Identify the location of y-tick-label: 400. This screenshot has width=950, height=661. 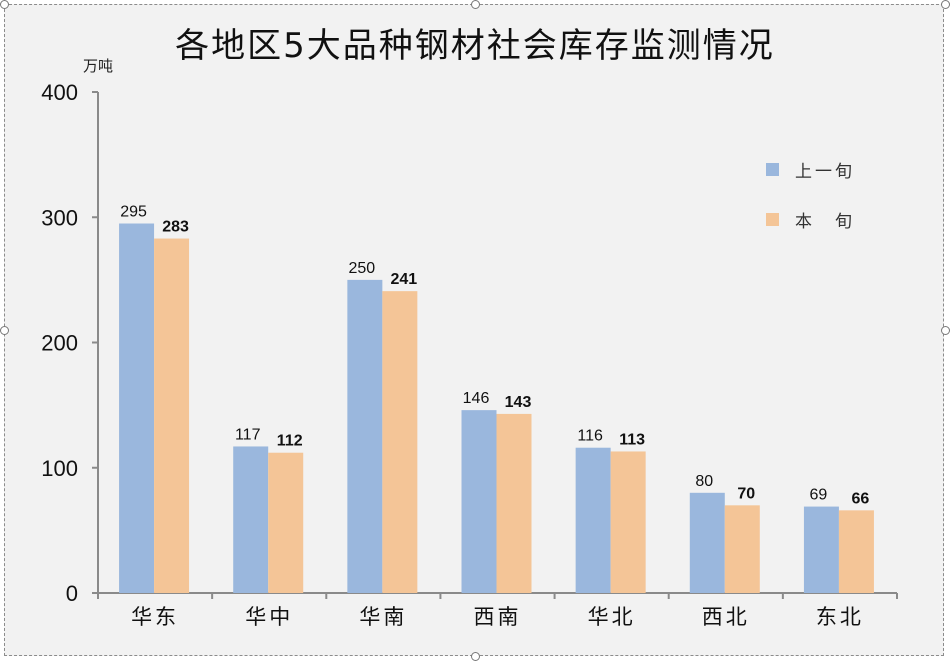
(59, 92).